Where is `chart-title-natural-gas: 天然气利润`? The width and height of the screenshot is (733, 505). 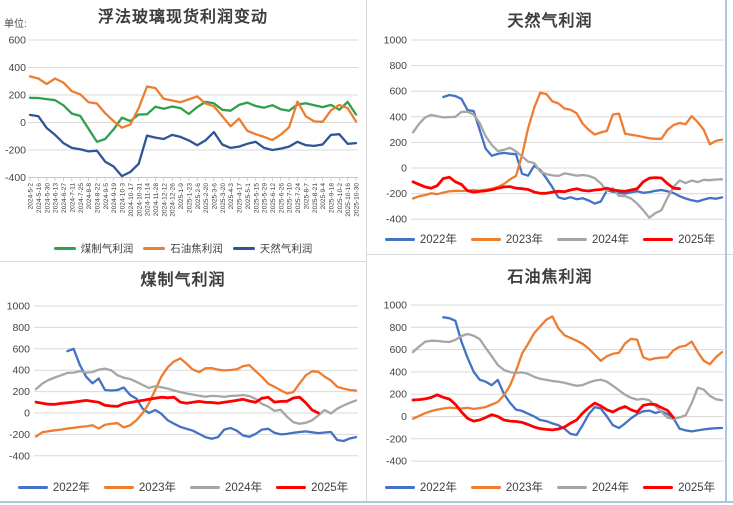 chart-title-natural-gas: 天然气利润 is located at coordinates (550, 21).